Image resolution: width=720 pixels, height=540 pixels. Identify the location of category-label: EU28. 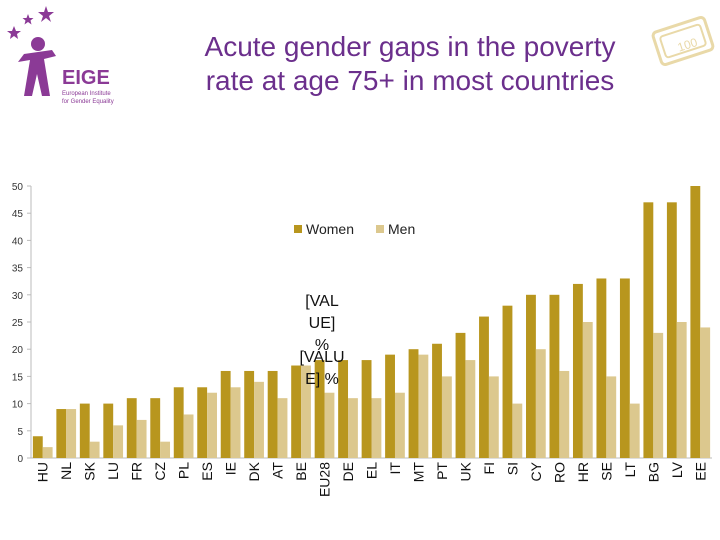
(325, 479).